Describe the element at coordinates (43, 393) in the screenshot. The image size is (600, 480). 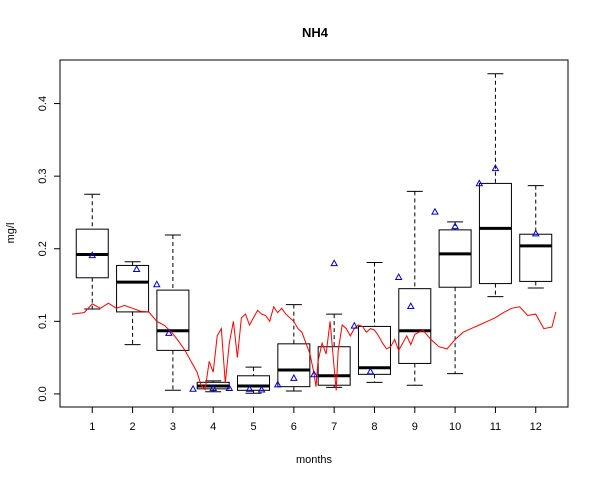
I see `y-tick-label: 0.0` at that location.